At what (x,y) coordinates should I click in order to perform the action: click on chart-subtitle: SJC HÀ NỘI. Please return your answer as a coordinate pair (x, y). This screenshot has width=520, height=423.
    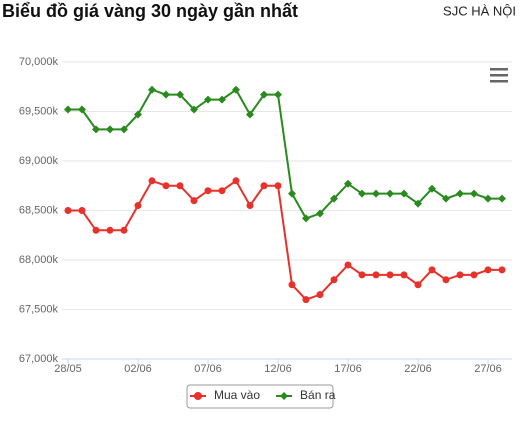
    Looking at the image, I should click on (479, 10).